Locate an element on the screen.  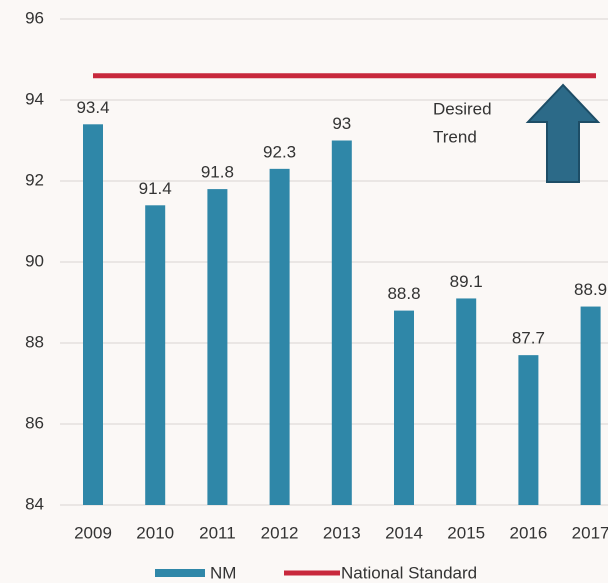
data-label: 88.9 is located at coordinates (590, 289).